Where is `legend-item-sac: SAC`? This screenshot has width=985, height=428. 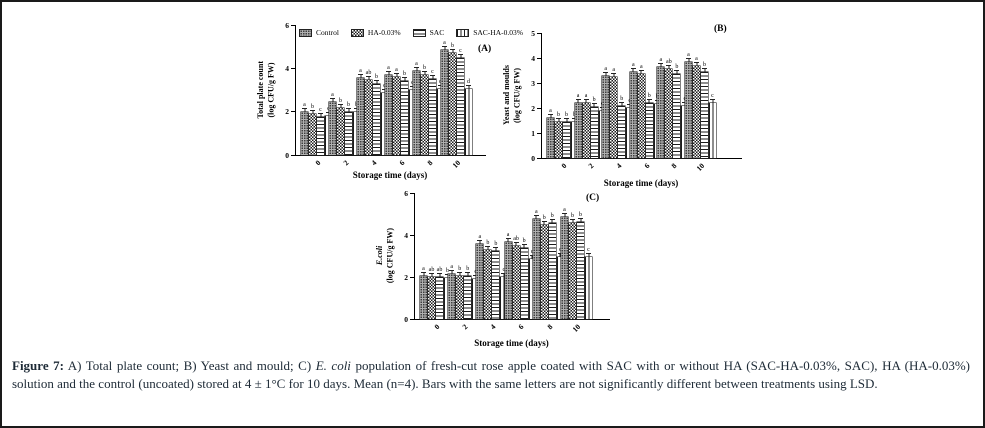 legend-item-sac: SAC is located at coordinates (428, 33).